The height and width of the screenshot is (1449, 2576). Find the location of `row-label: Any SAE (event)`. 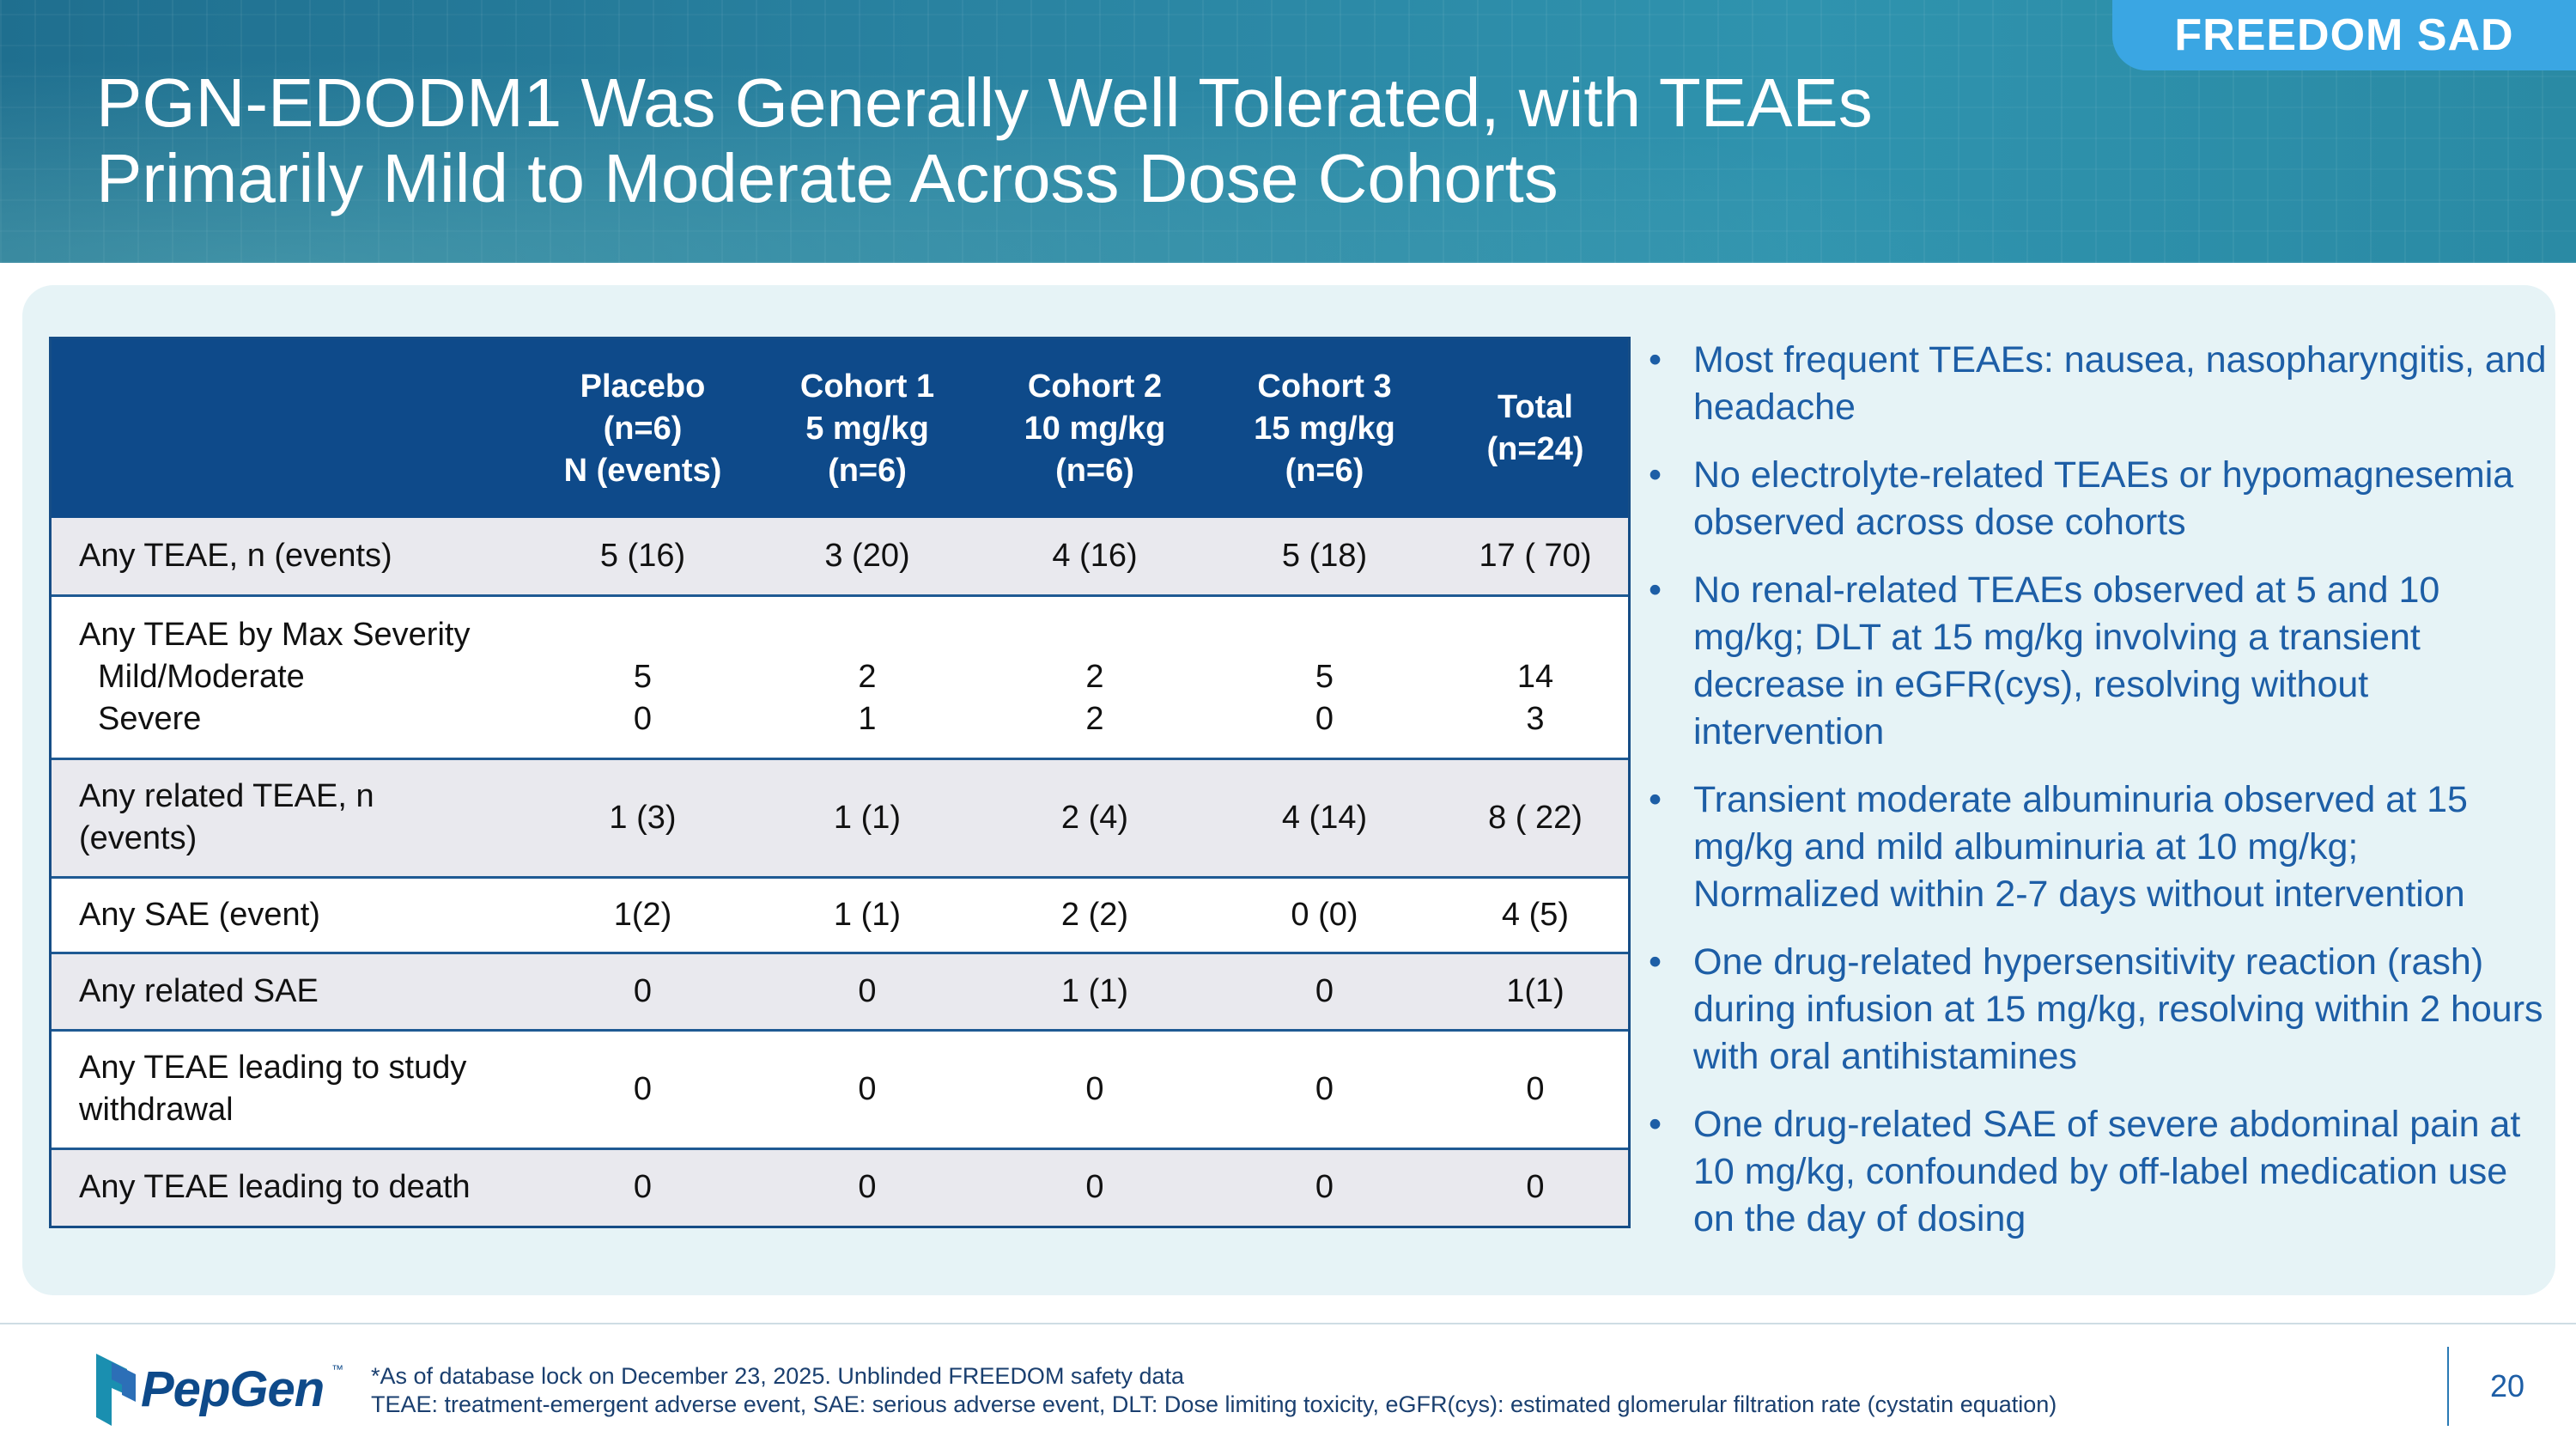

row-label: Any SAE (event) is located at coordinates (293, 914).